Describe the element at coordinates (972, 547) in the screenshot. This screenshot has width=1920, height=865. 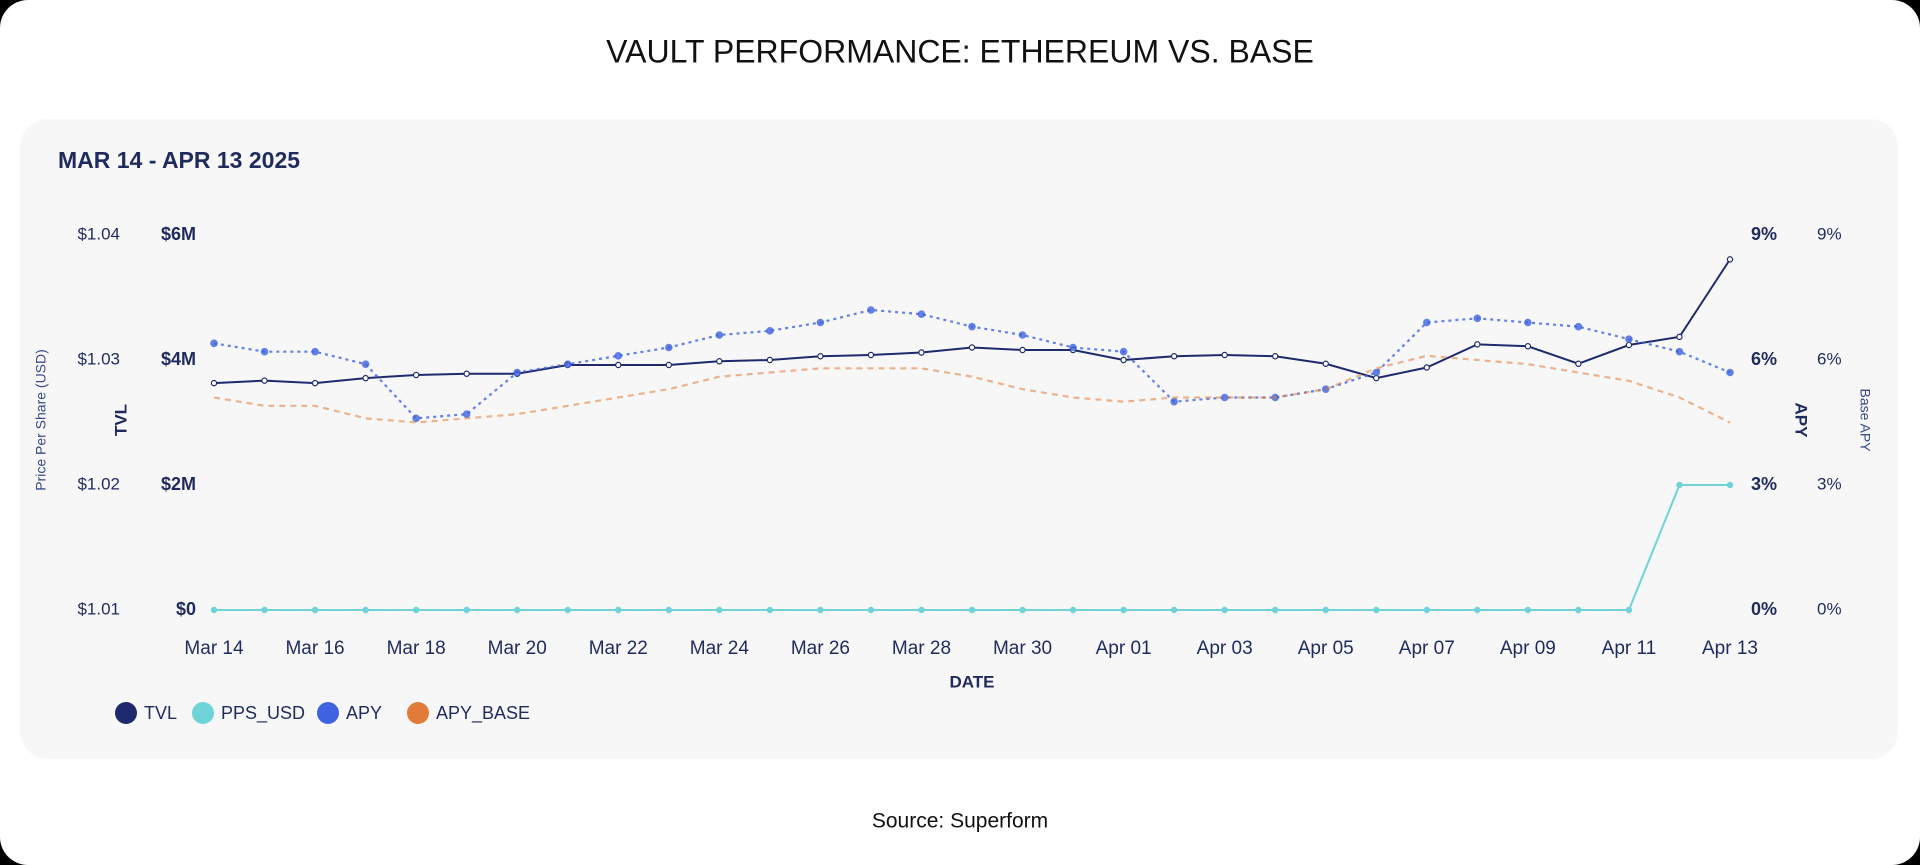
I see `series-pps-usd` at that location.